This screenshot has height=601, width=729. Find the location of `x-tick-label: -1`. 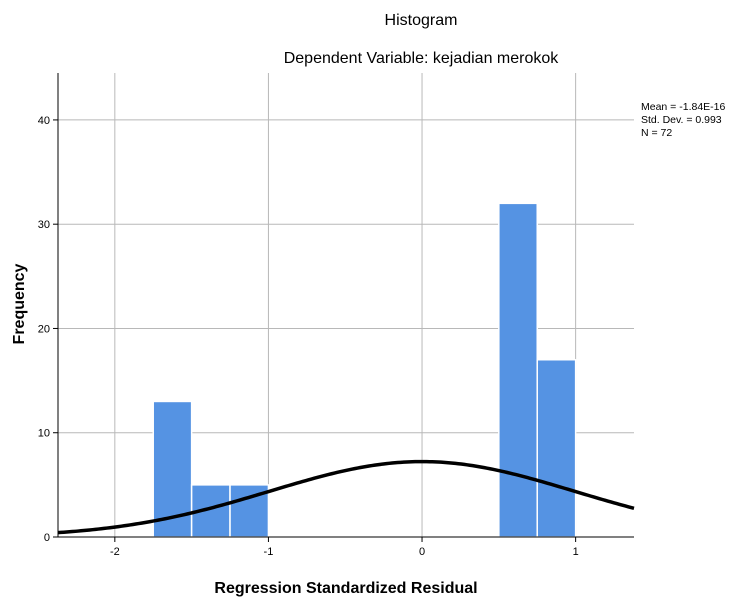

x-tick-label: -1 is located at coordinates (269, 552).